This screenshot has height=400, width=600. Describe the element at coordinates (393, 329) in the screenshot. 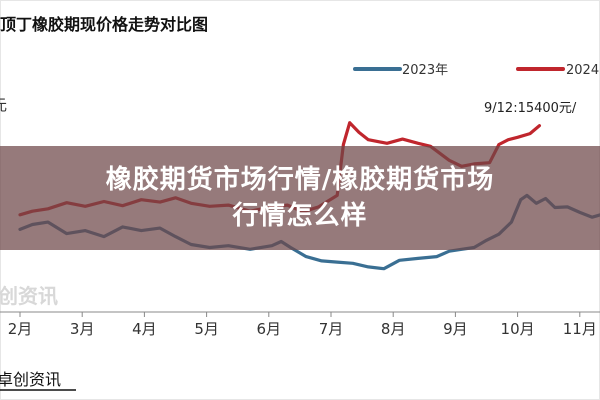

I see `x-tick-label: 8月` at that location.